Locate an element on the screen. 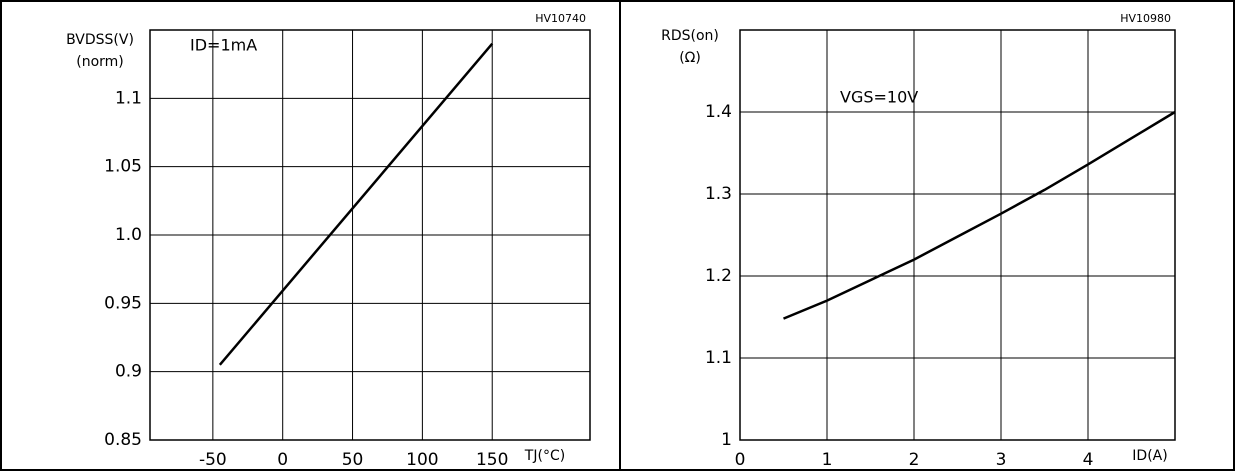 The height and width of the screenshot is (475, 1235). x-axis-label: TJ(°C) is located at coordinates (544, 456).